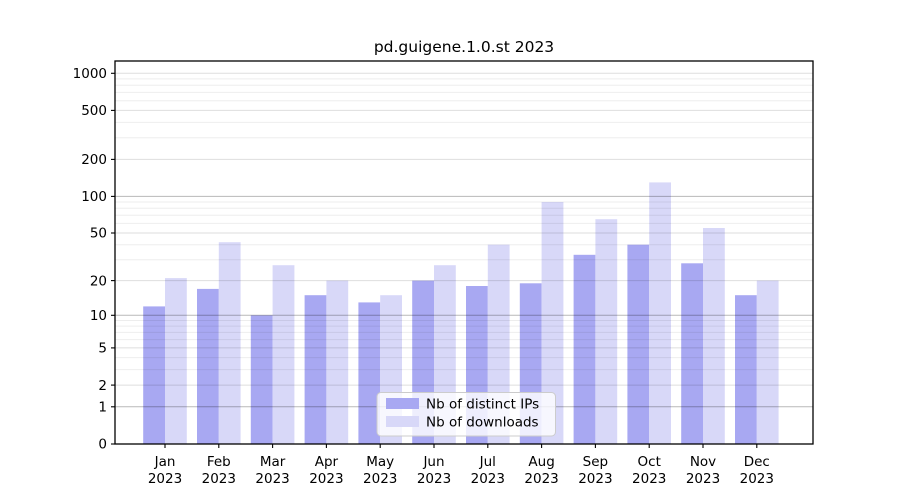 The width and height of the screenshot is (900, 504). What do you see at coordinates (219, 462) in the screenshot?
I see `x-tick-label-month: Feb` at bounding box center [219, 462].